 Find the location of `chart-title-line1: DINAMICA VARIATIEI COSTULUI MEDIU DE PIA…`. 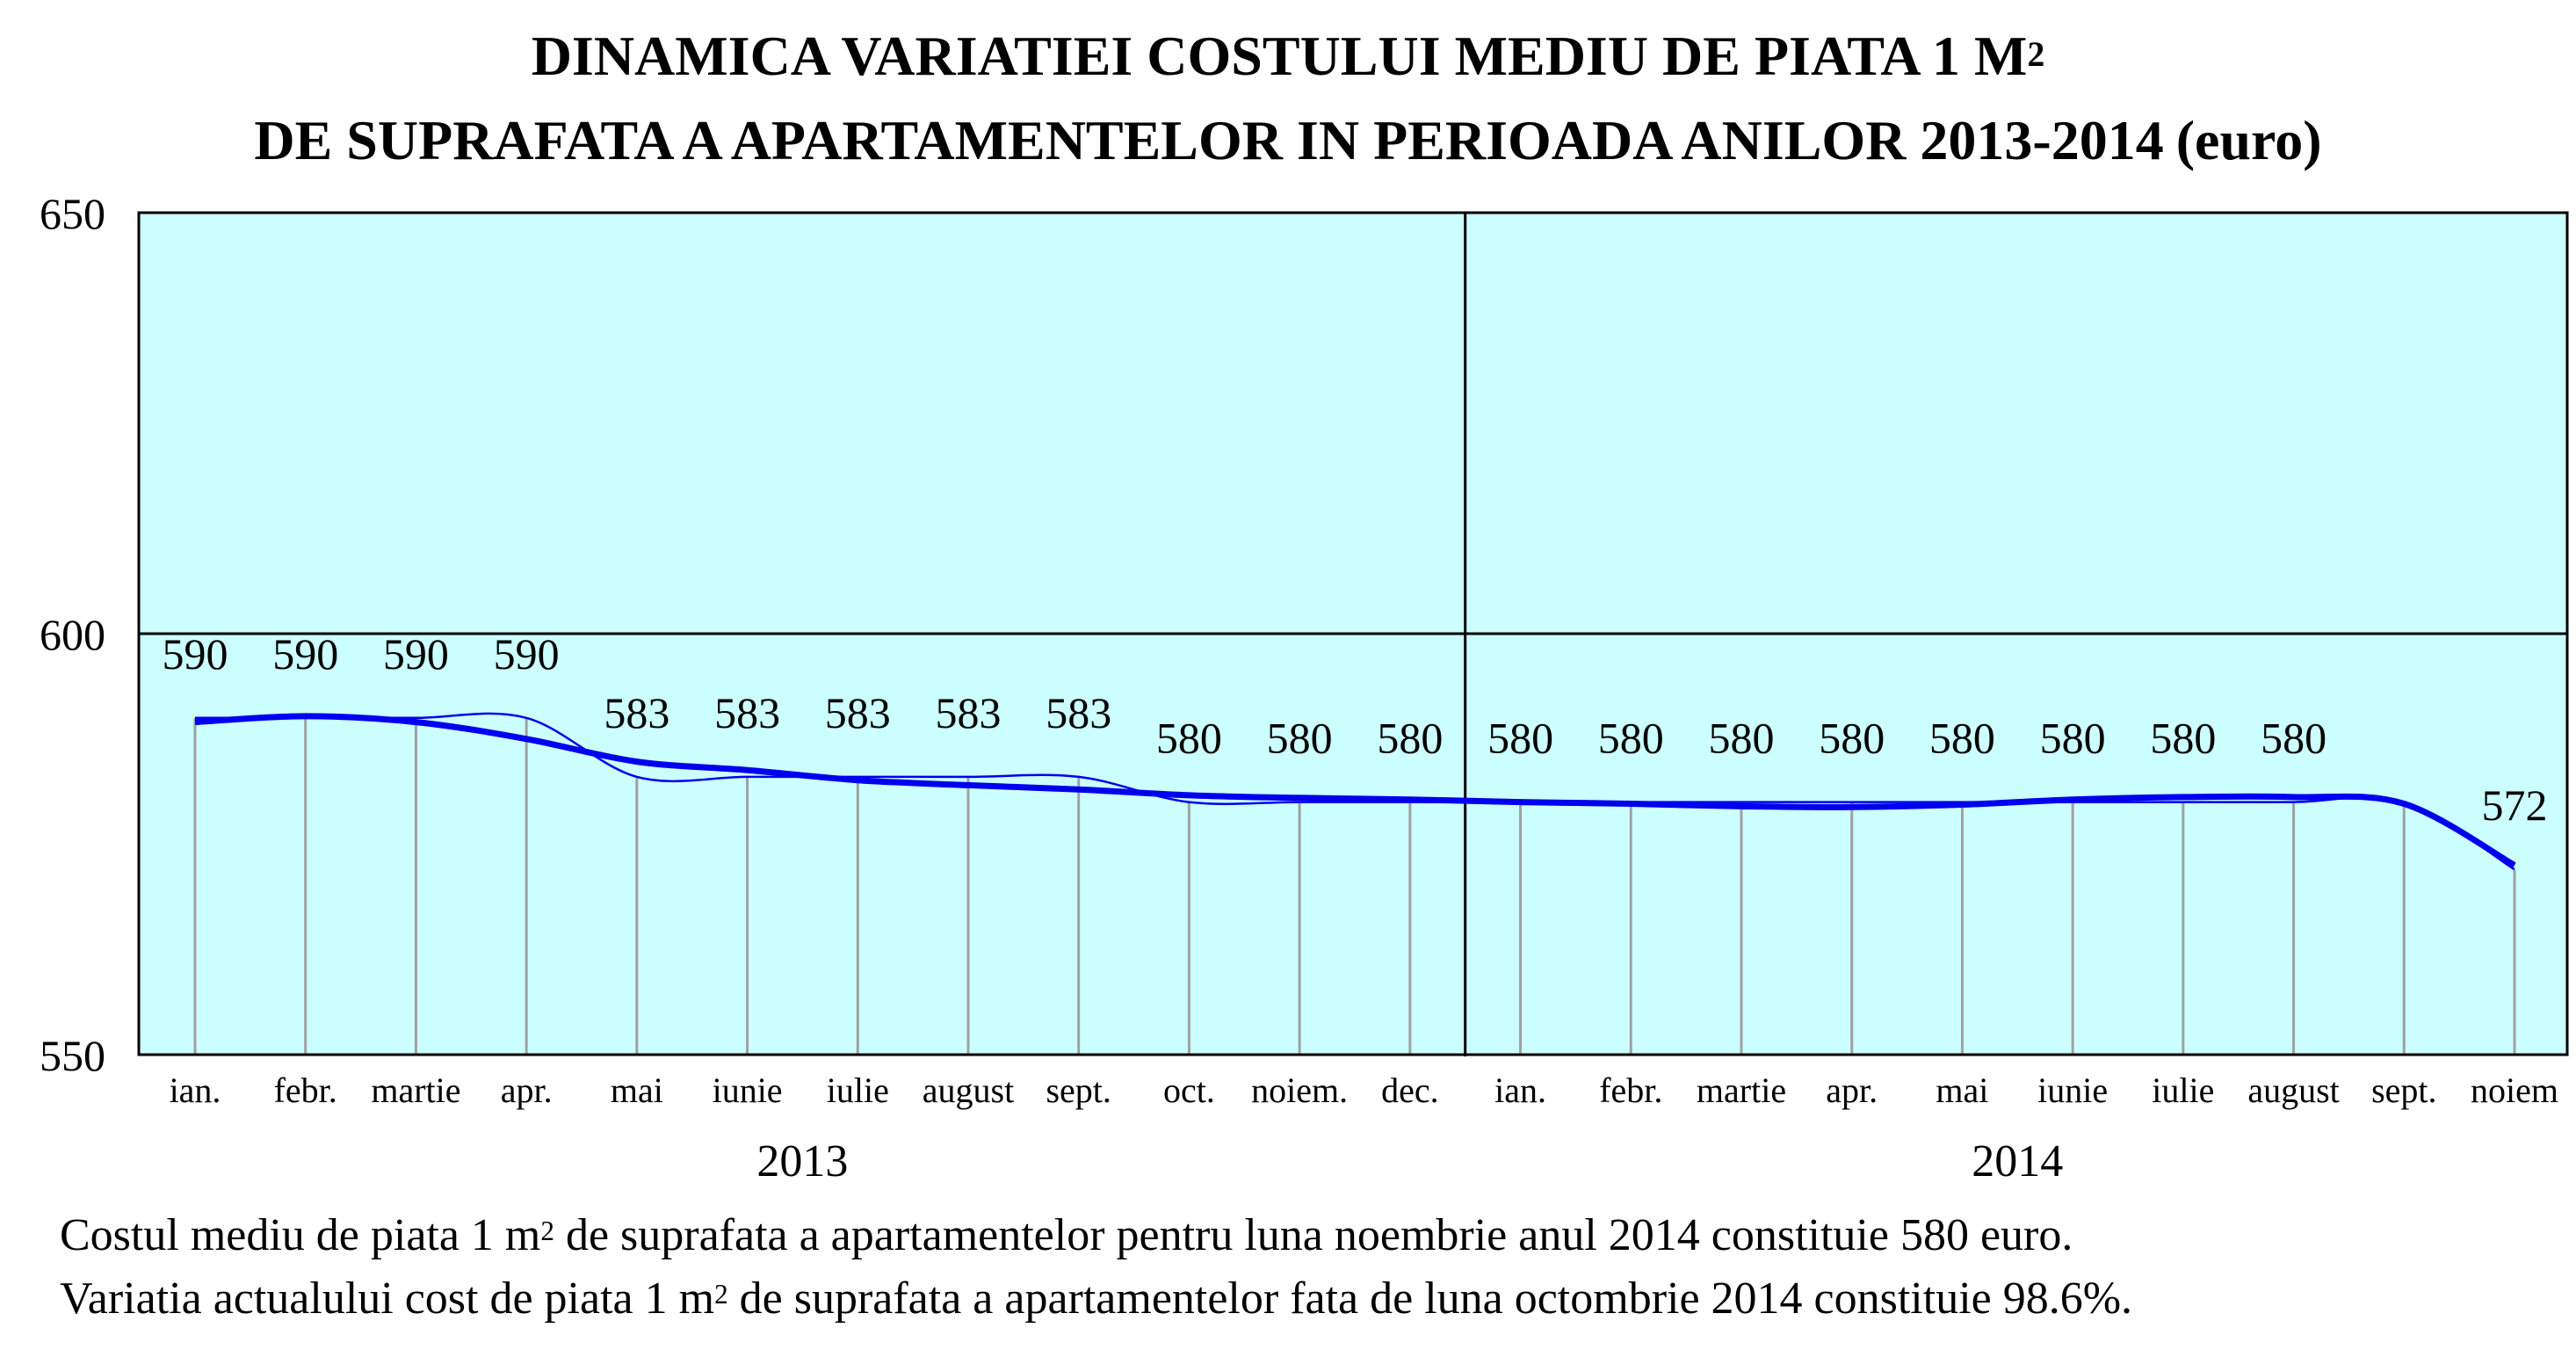

chart-title-line1: DINAMICA VARIATIEI COSTULUI MEDIU DE PIA… is located at coordinates (1288, 56).